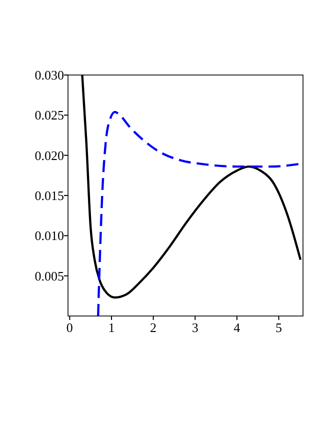 This screenshot has height=423, width=327. I want to click on x-tick-label: 2, so click(153, 327).